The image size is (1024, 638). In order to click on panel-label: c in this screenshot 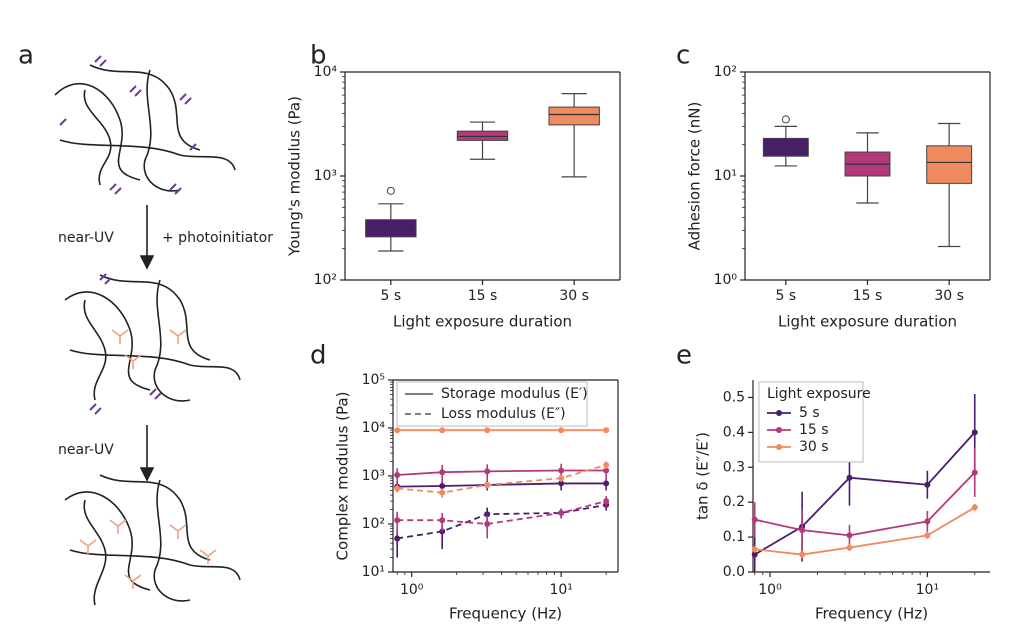, I will do `click(683, 56)`.